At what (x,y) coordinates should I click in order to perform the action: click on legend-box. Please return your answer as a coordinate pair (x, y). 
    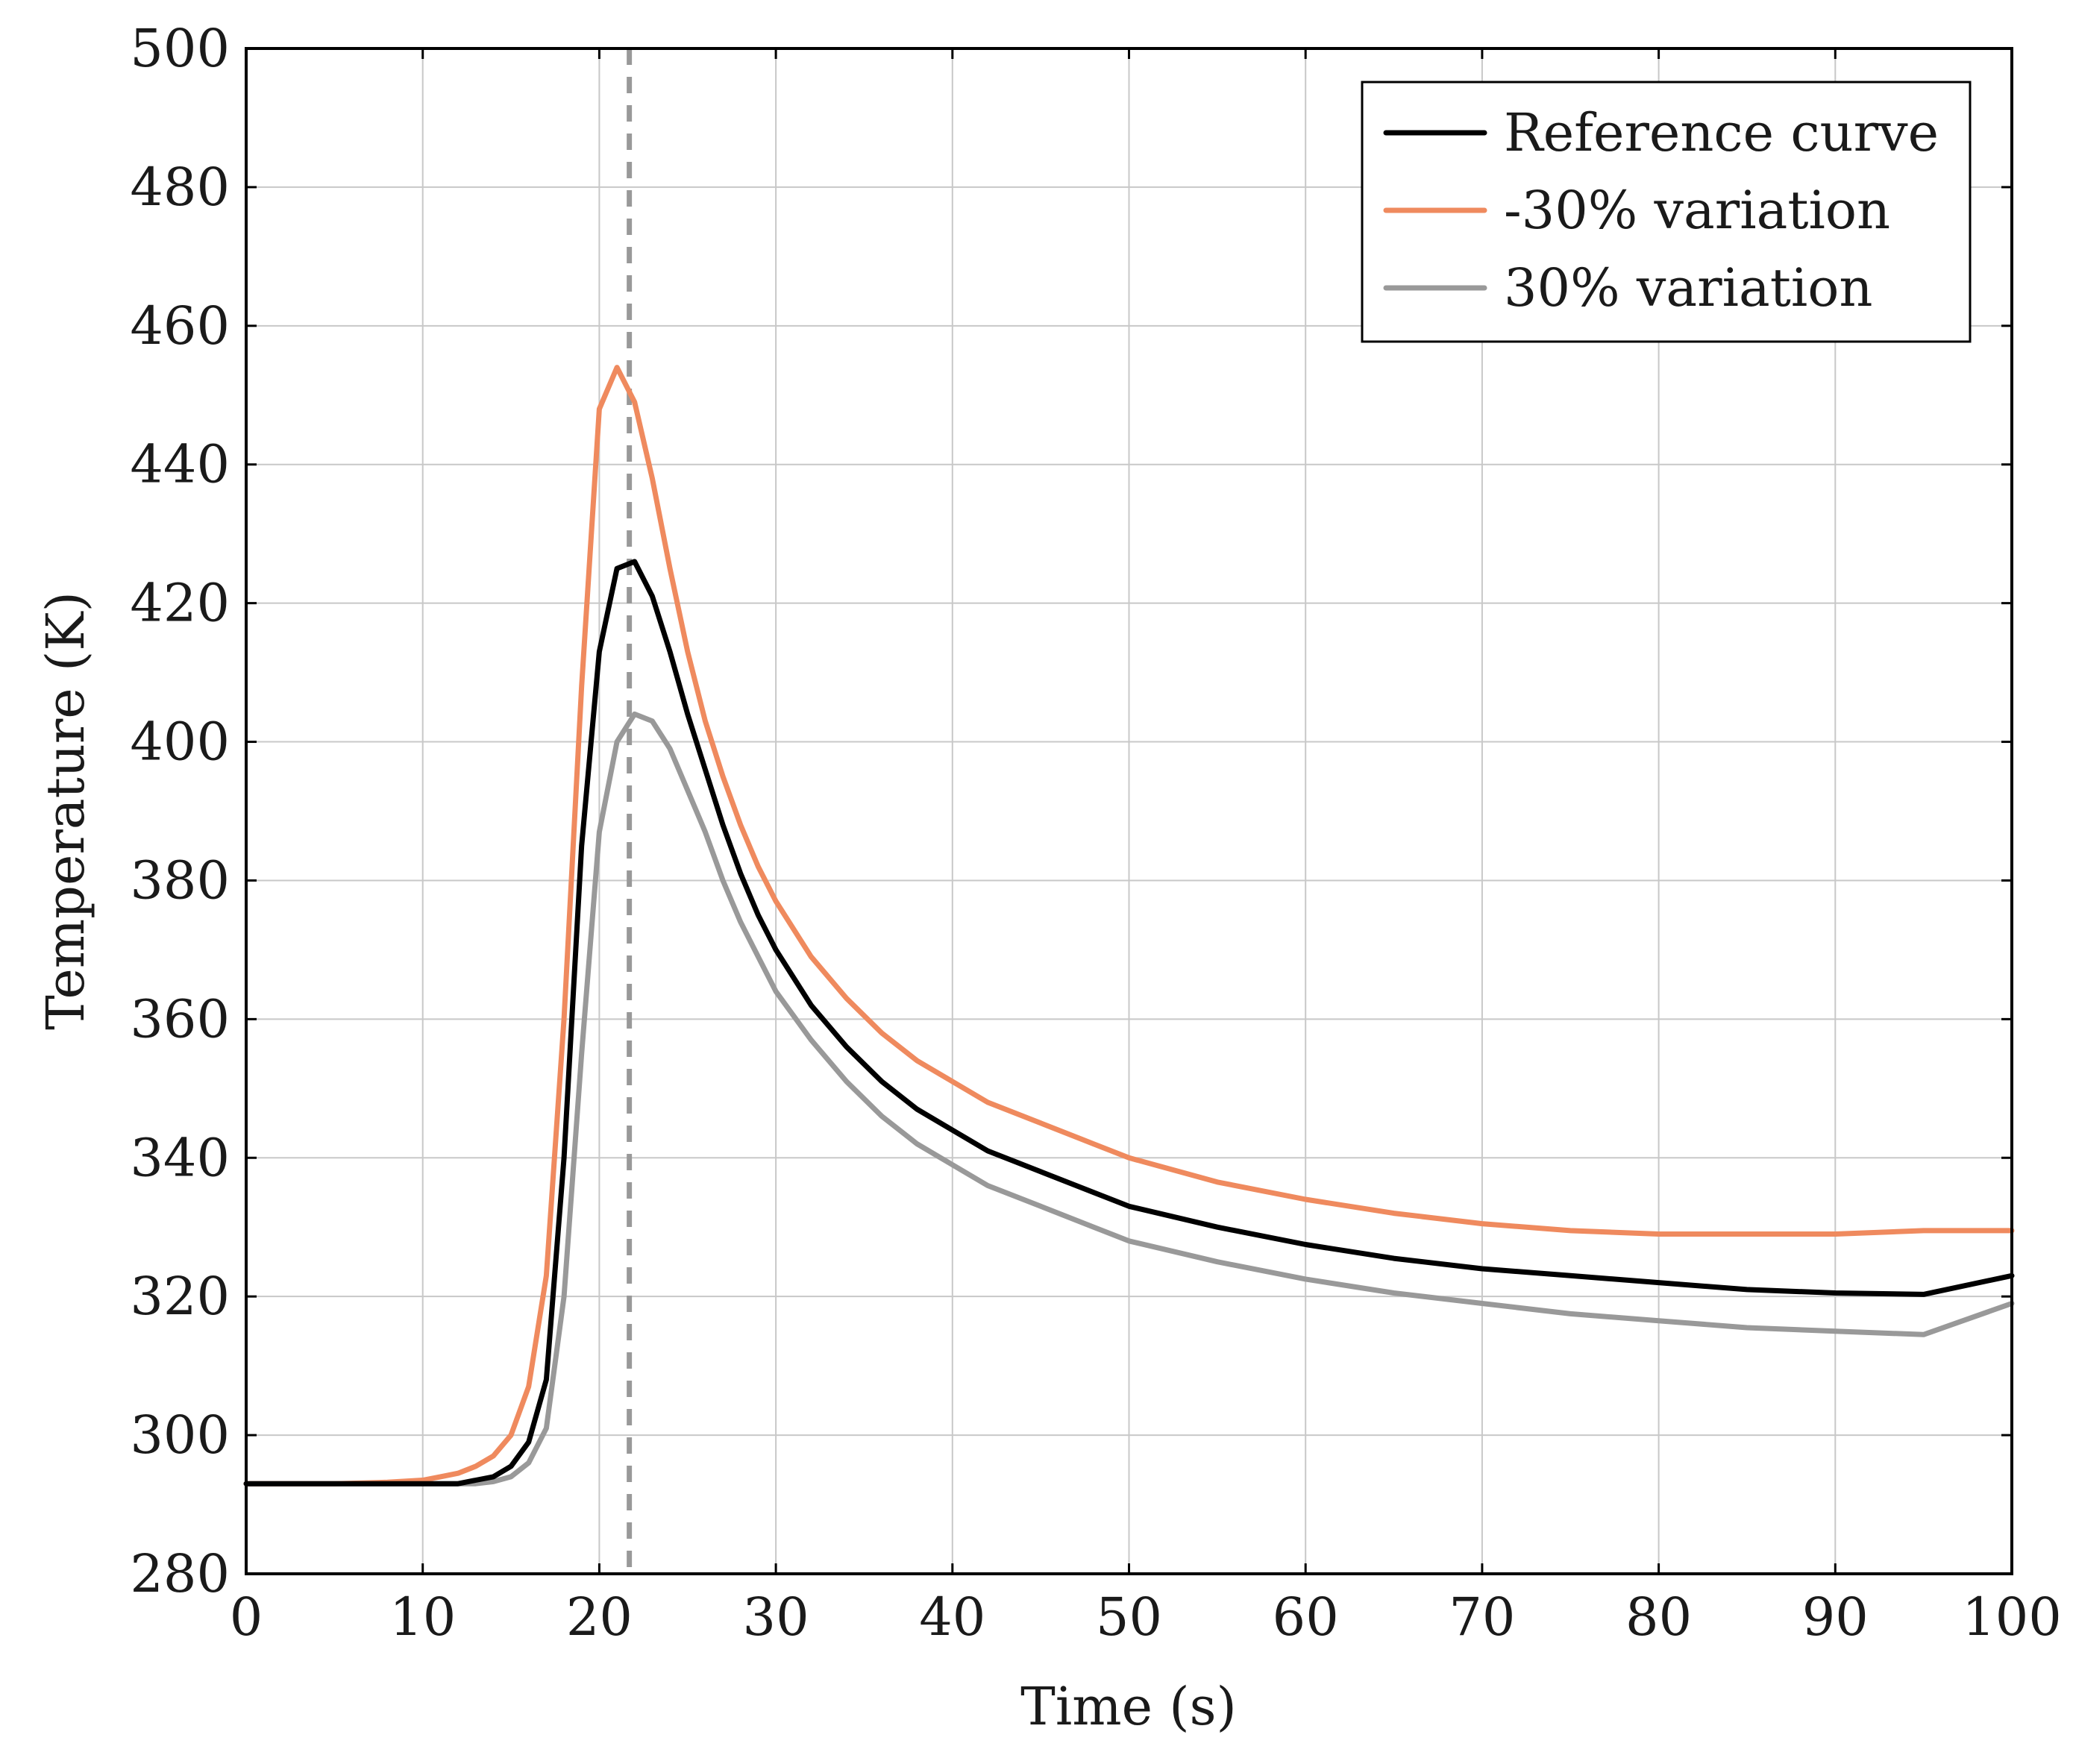
    Looking at the image, I should click on (1666, 212).